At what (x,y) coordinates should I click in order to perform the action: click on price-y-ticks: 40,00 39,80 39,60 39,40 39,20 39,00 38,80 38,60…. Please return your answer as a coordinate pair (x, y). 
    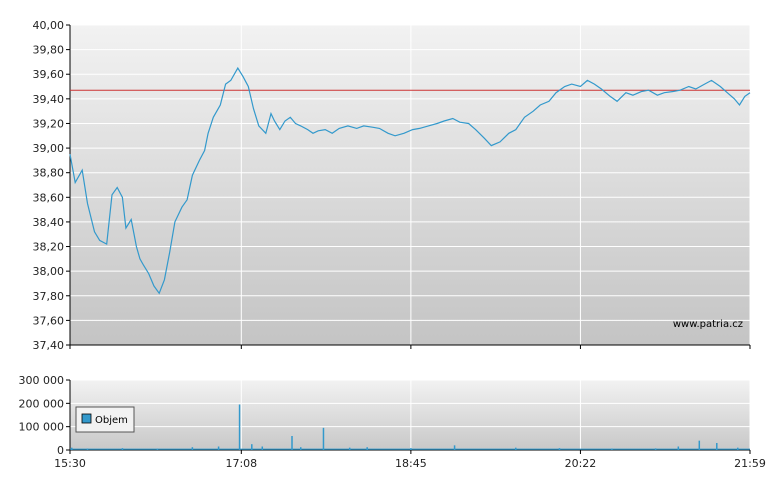
    Looking at the image, I should click on (51, 185).